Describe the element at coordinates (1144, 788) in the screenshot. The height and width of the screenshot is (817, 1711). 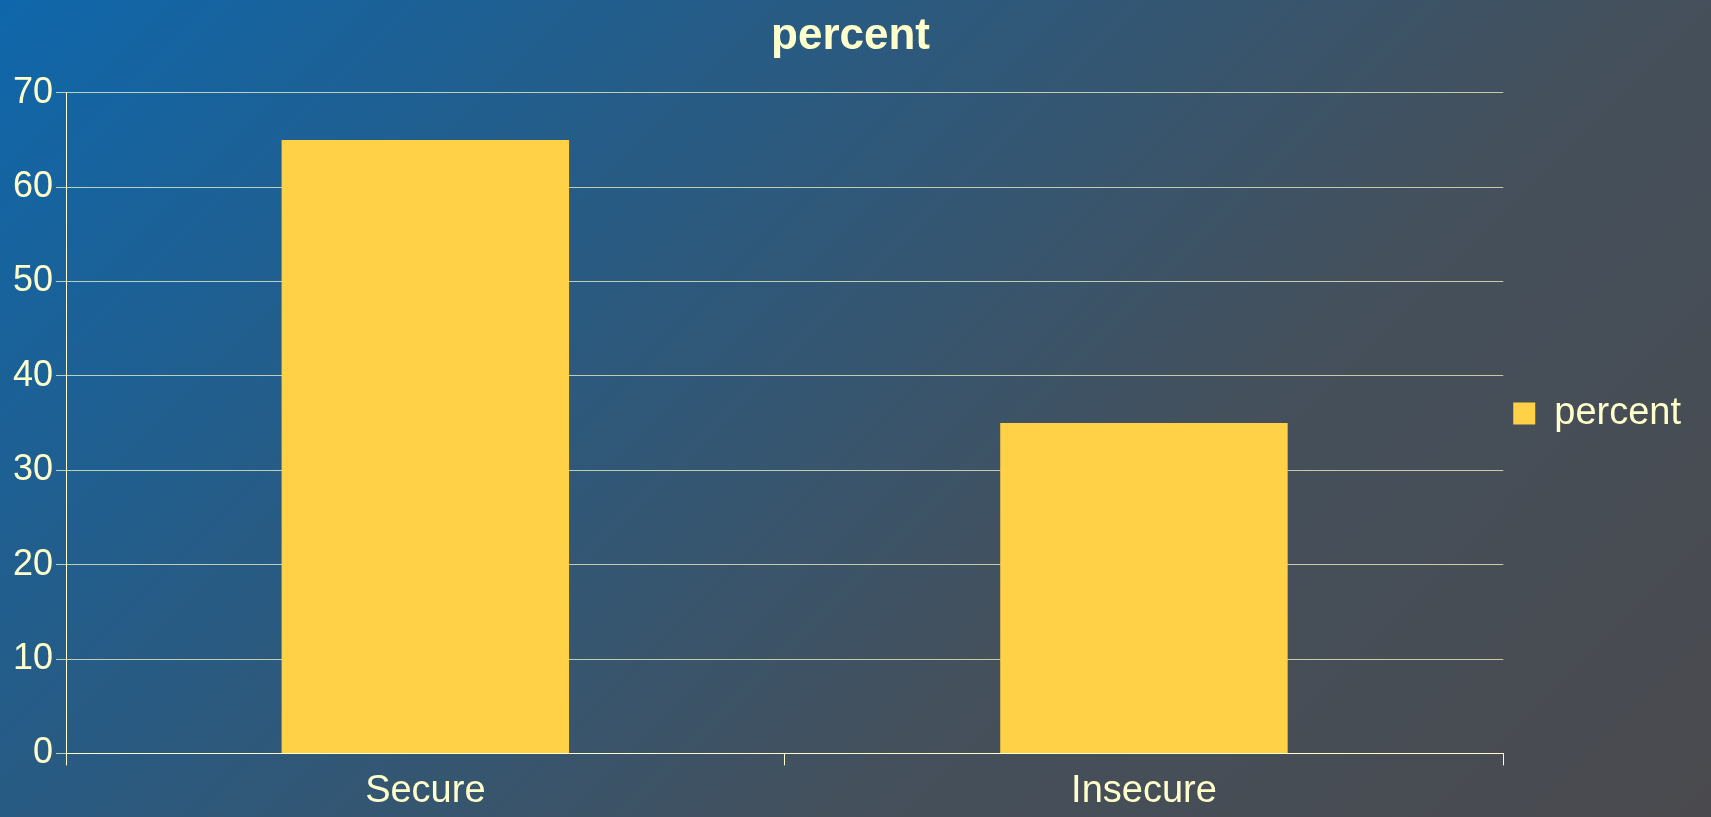
I see `x-tick-label: Insecure` at that location.